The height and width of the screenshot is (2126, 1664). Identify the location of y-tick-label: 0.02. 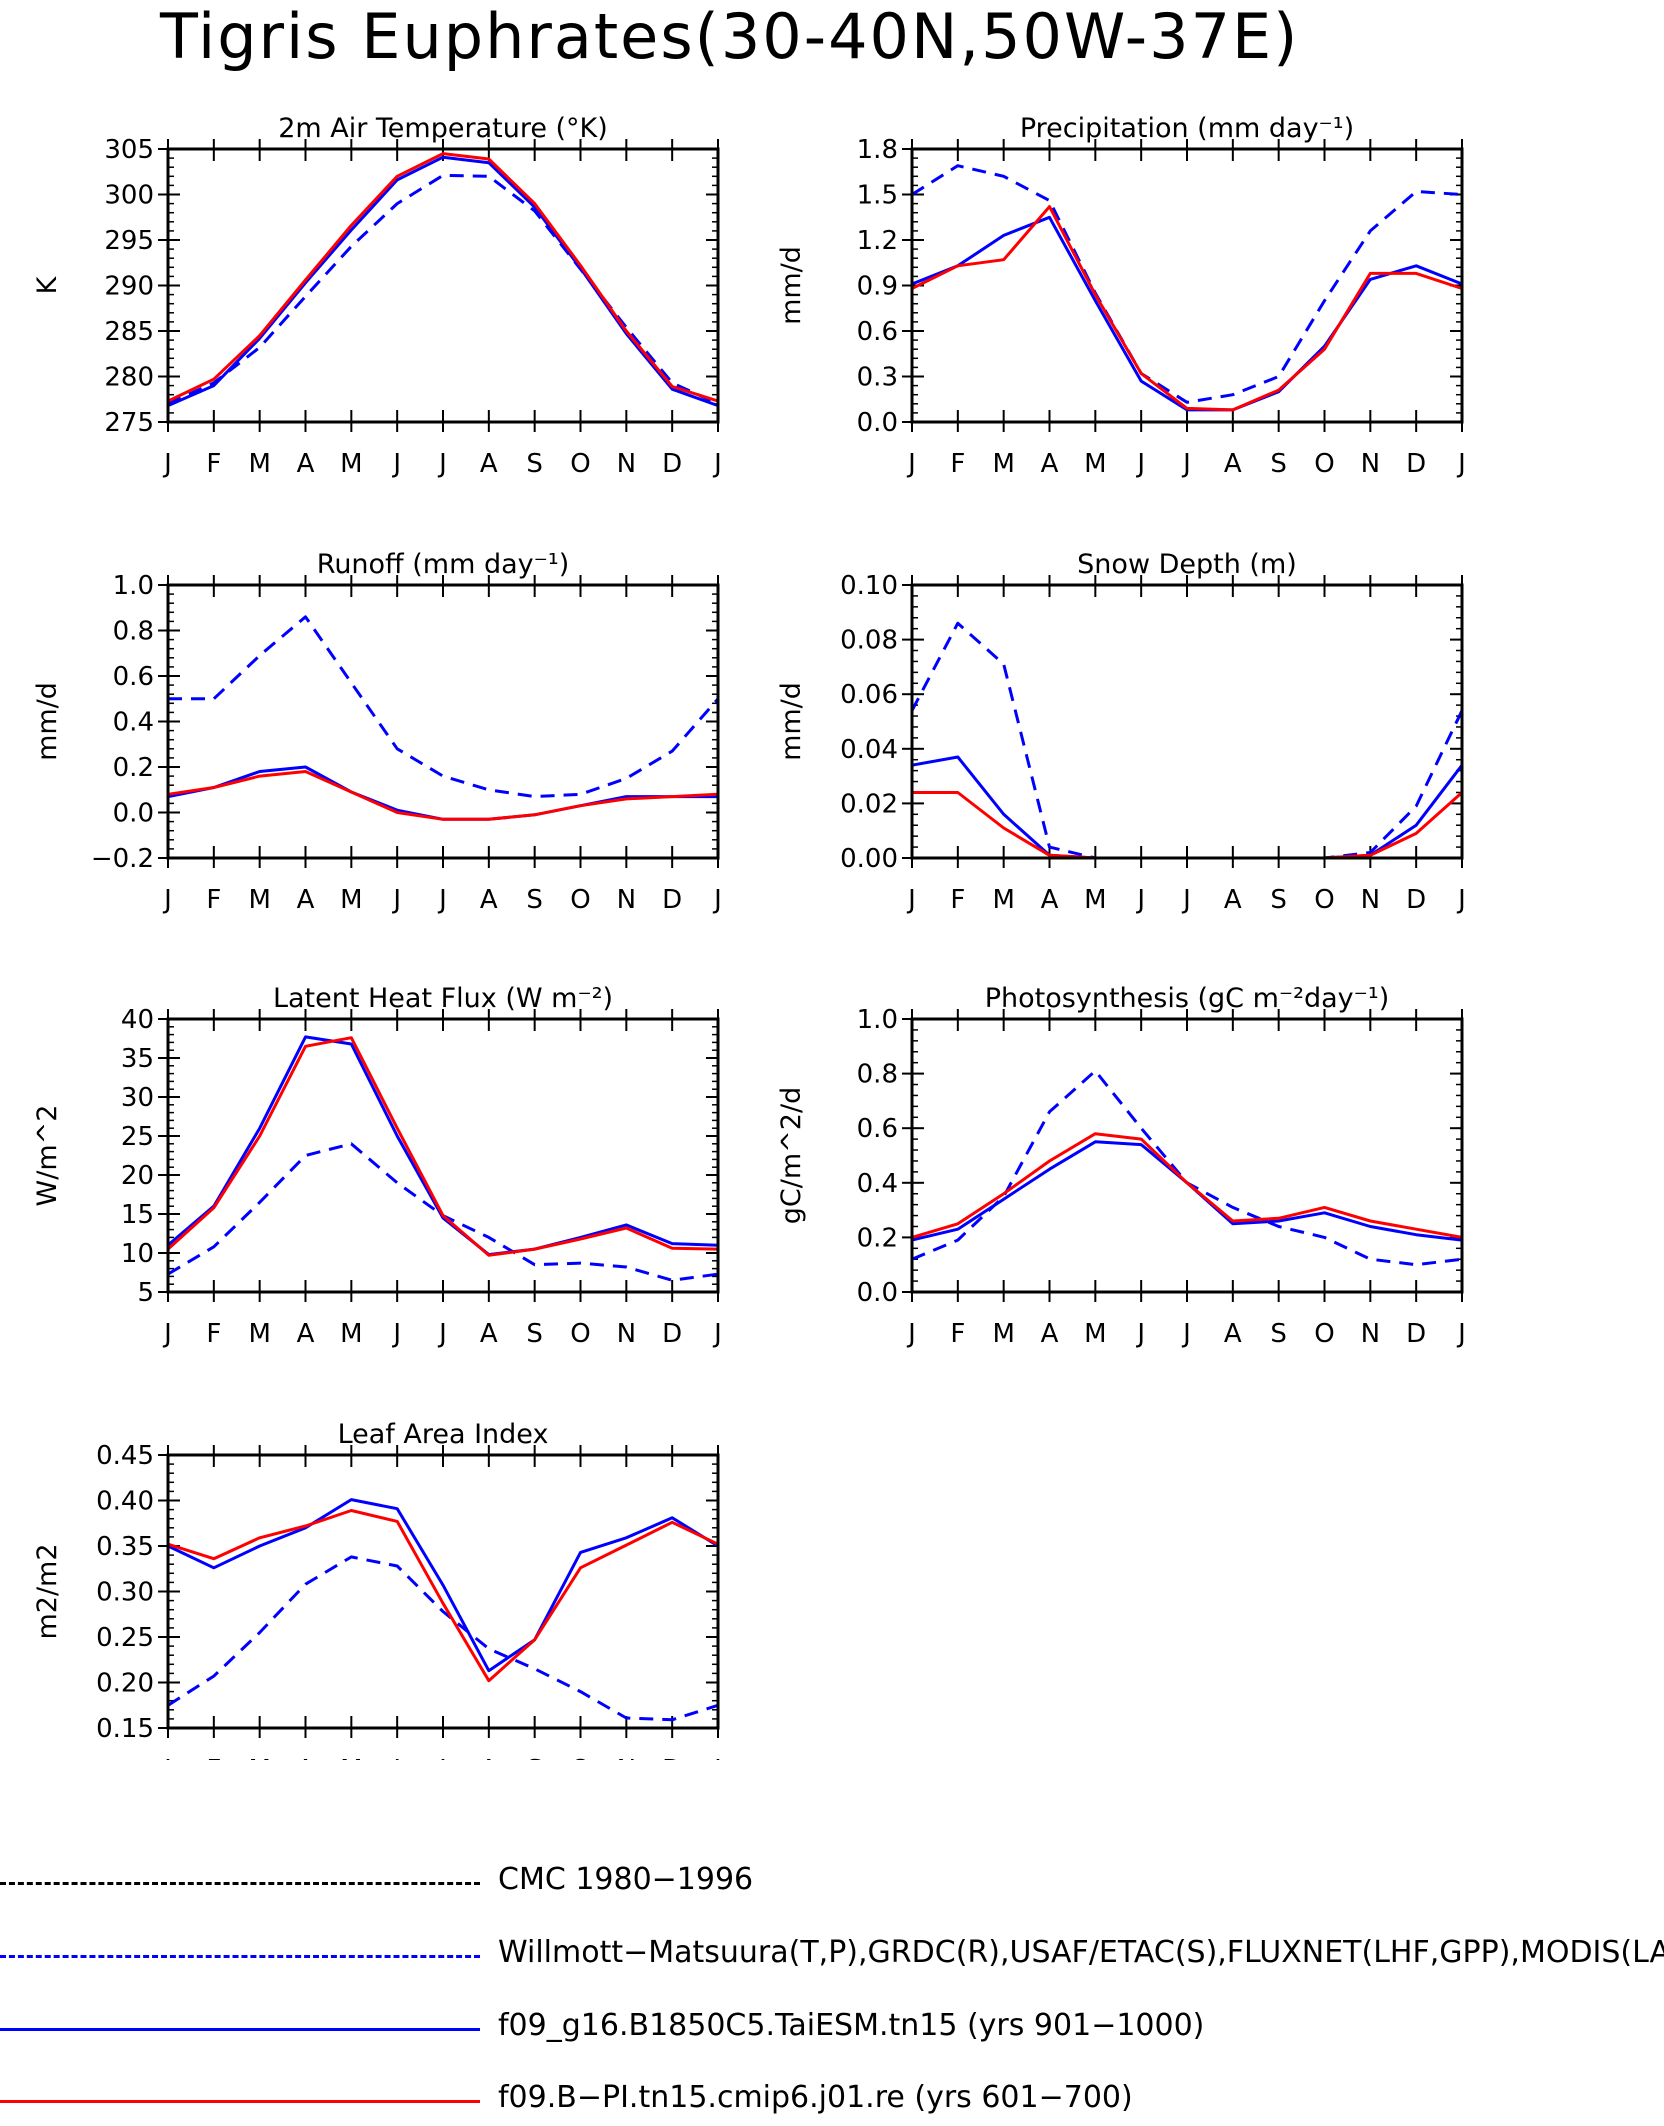
(869, 804).